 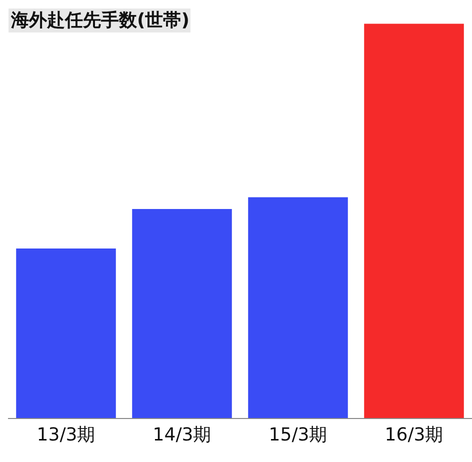 I want to click on x-tick-label: 16/3期, so click(x=414, y=435).